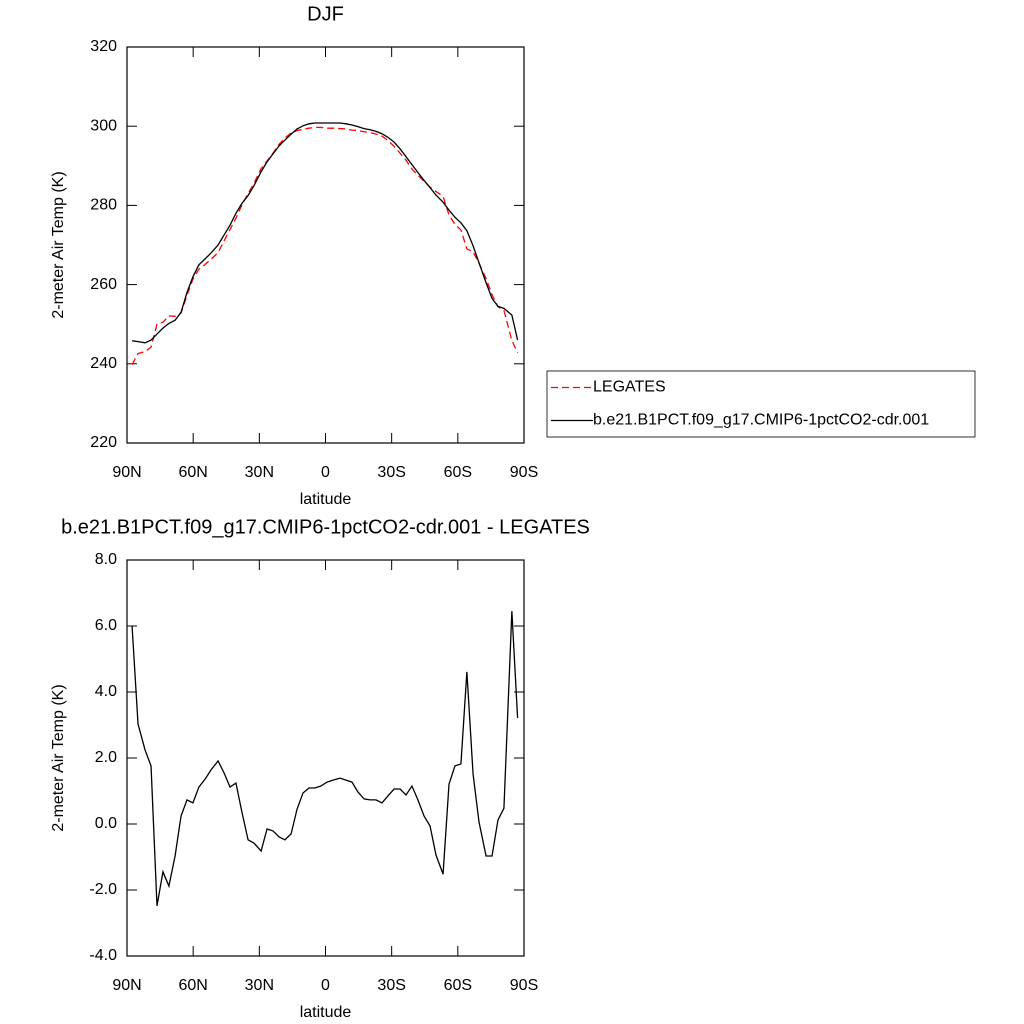 This screenshot has width=1024, height=1024. I want to click on legend-label: LEGATES, so click(629, 387).